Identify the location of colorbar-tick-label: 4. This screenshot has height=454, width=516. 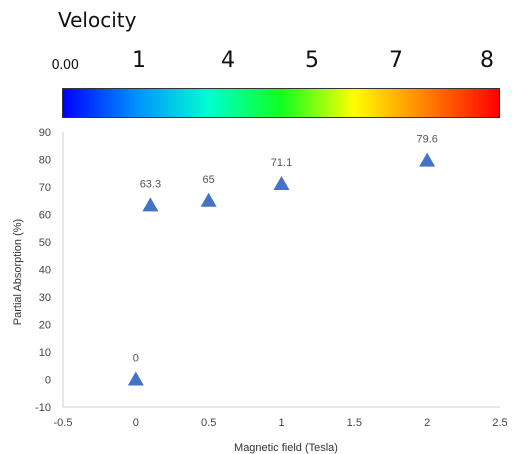
(228, 60).